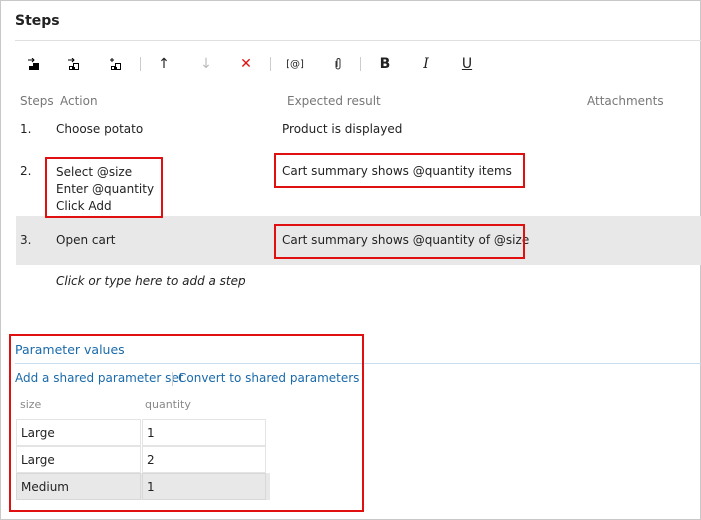 The image size is (701, 520). I want to click on action-line: Select @size, so click(94, 172).